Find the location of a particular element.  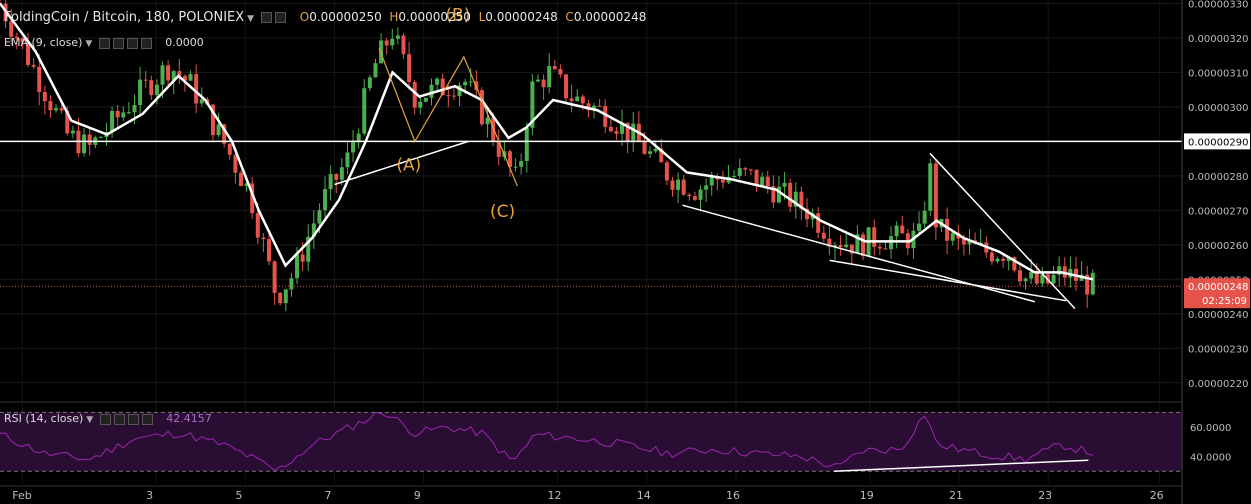

price-tick-label: 0.00000230 is located at coordinates (1218, 349).